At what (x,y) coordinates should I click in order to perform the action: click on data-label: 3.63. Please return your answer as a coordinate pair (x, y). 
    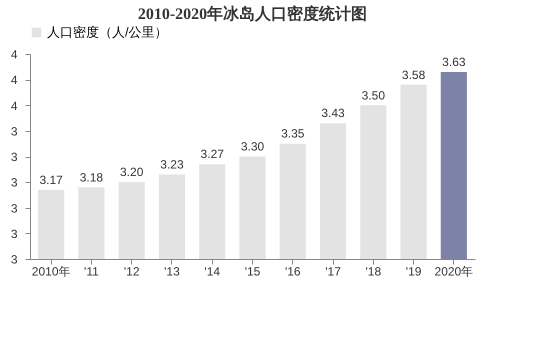
    Looking at the image, I should click on (454, 61).